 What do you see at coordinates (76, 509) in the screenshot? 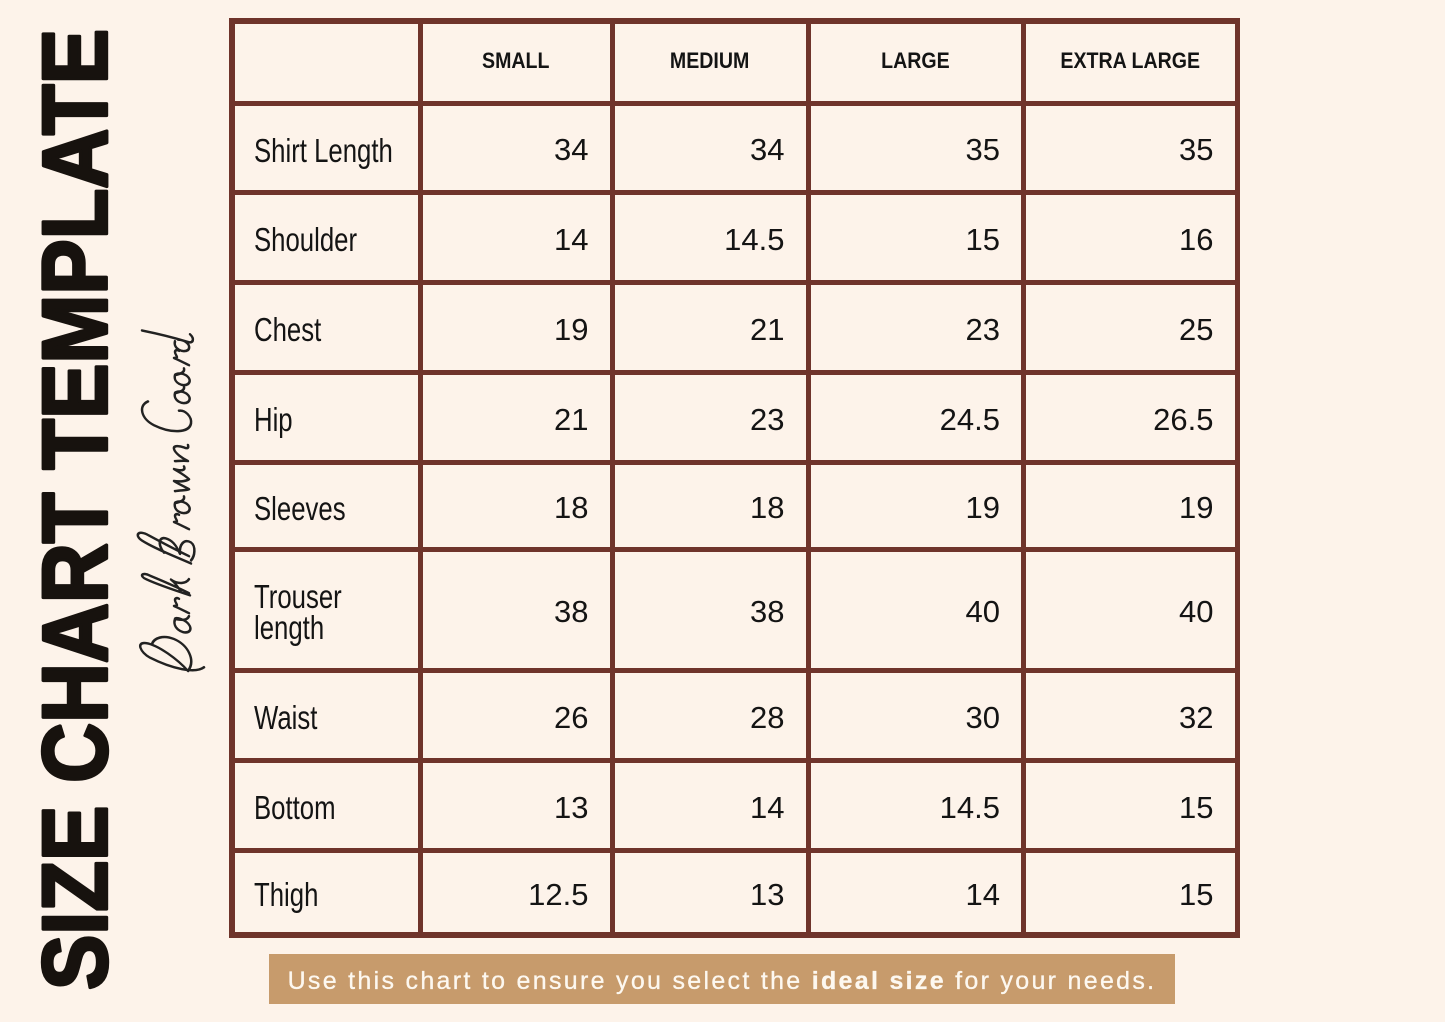
I see `svg-text: SIZE CHART TEMPLATE` at bounding box center [76, 509].